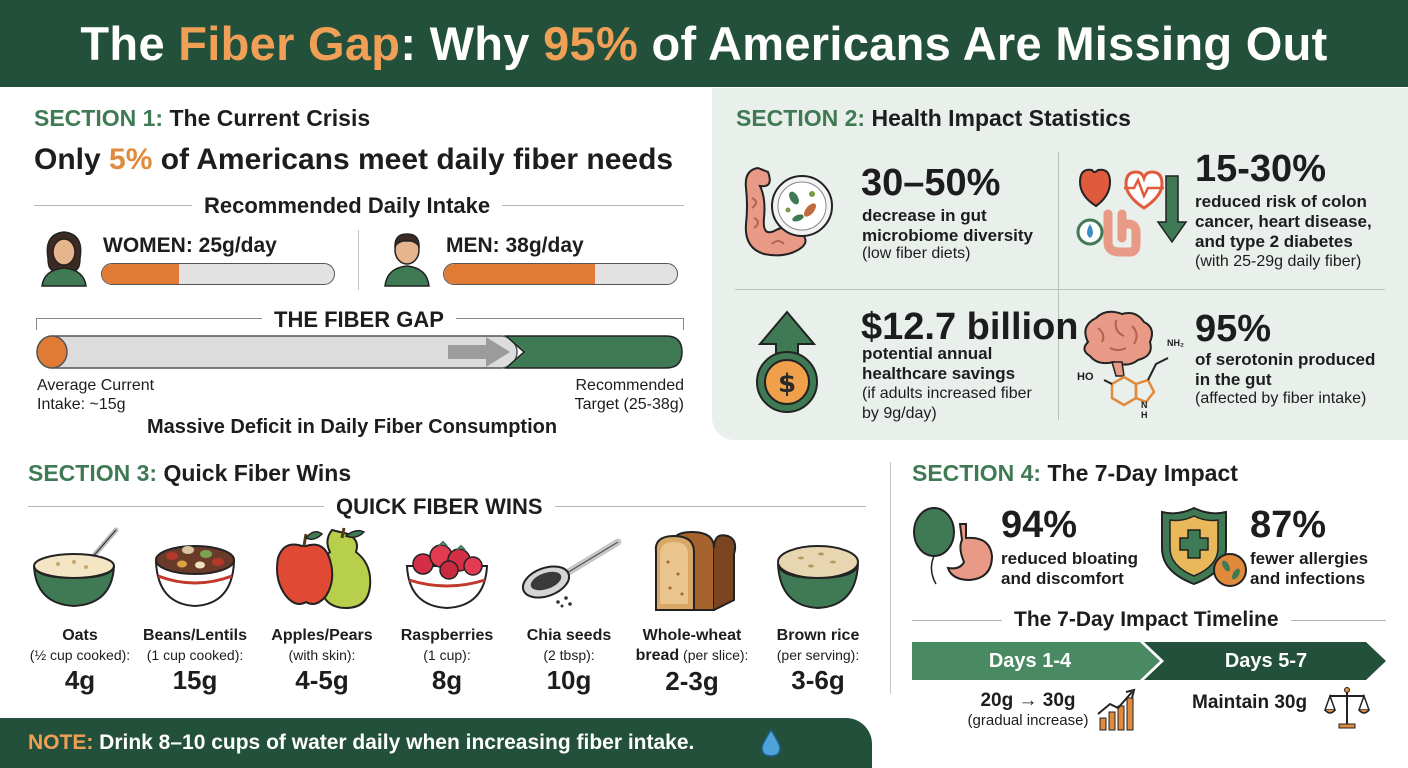 Image resolution: width=1408 pixels, height=768 pixels. Describe the element at coordinates (359, 352) in the screenshot. I see `fiber-gap-bar` at that location.